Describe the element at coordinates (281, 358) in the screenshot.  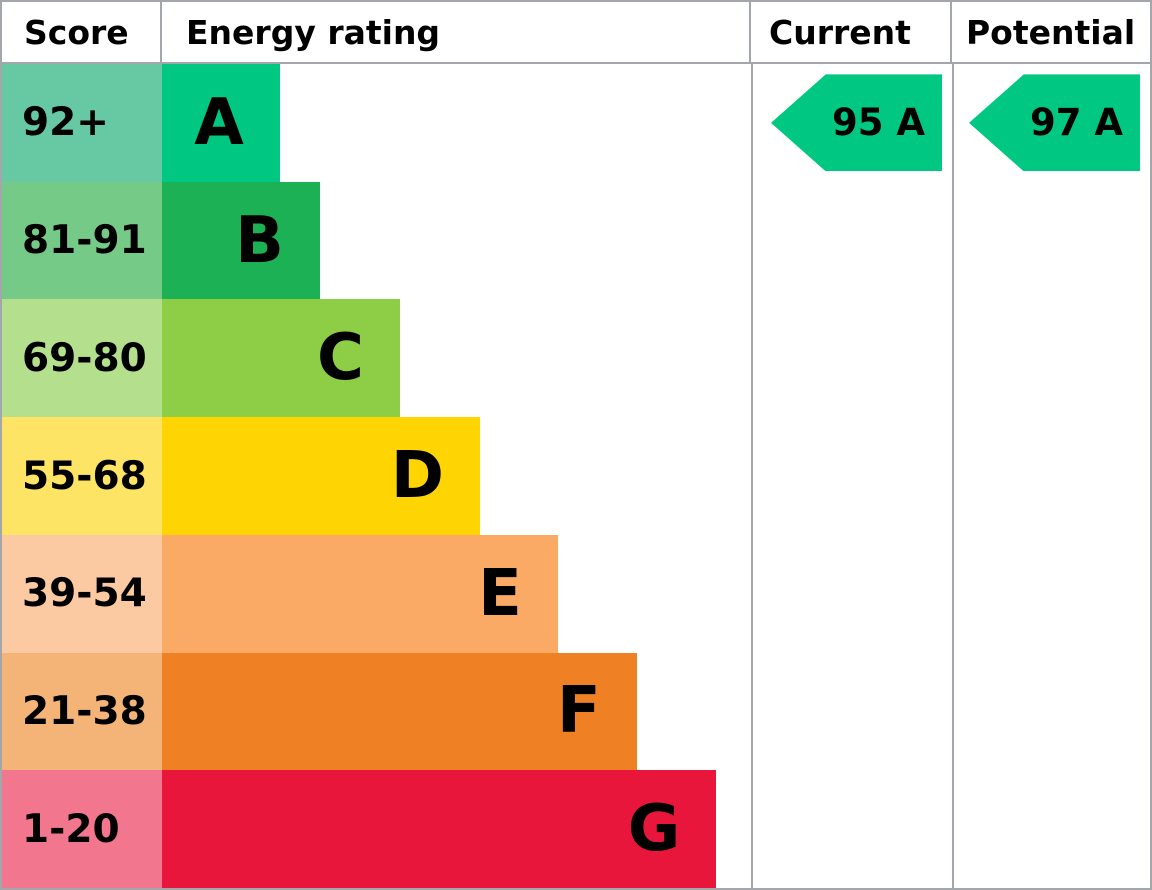
I see `rating-bar-c: C` at that location.